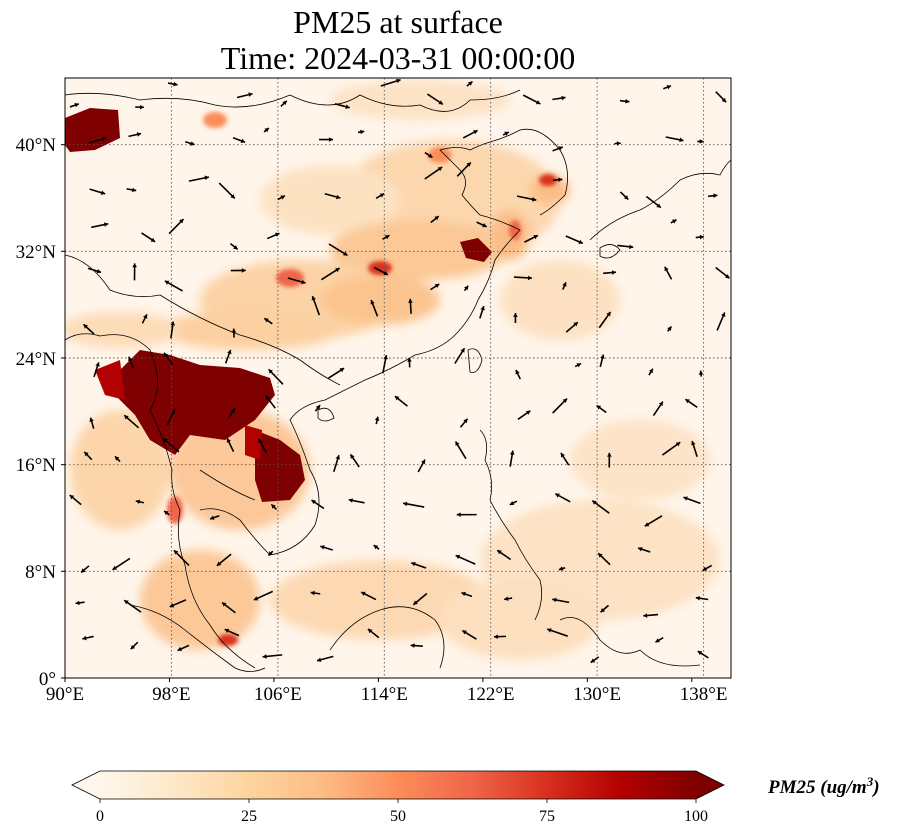 Image resolution: width=905 pixels, height=836 pixels. Describe the element at coordinates (704, 694) in the screenshot. I see `lon-tick-label: 138°E` at that location.